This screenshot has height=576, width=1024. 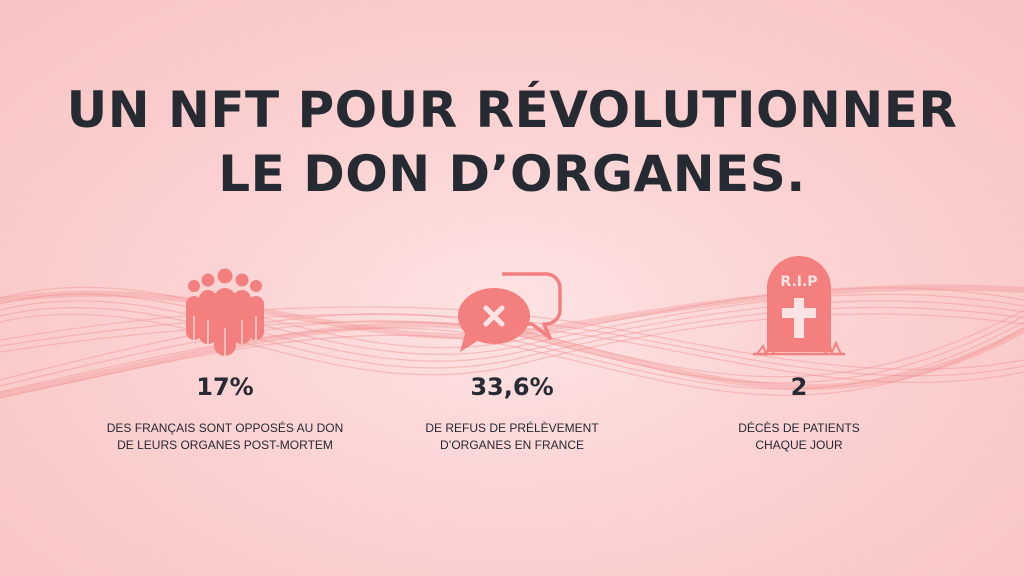 What do you see at coordinates (512, 428) in the screenshot?
I see `stat-description-line-1: DE REFUS DE PRÉLÈVEMENT` at bounding box center [512, 428].